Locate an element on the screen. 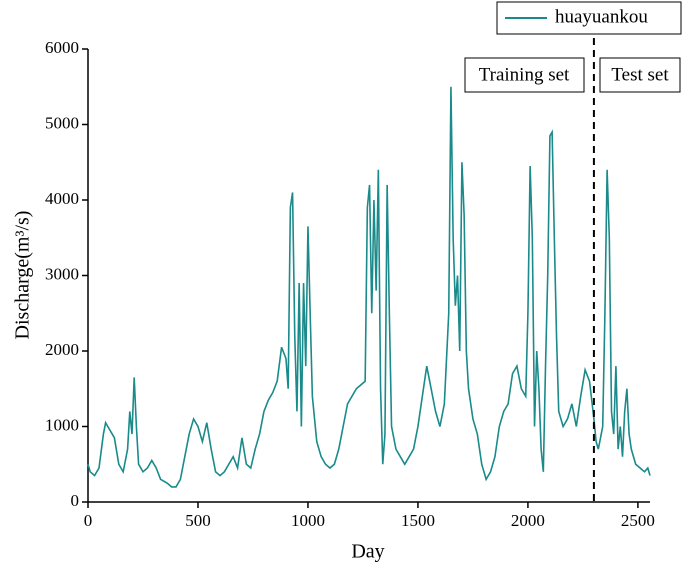  y-tick-label: 5000 is located at coordinates (62, 122).